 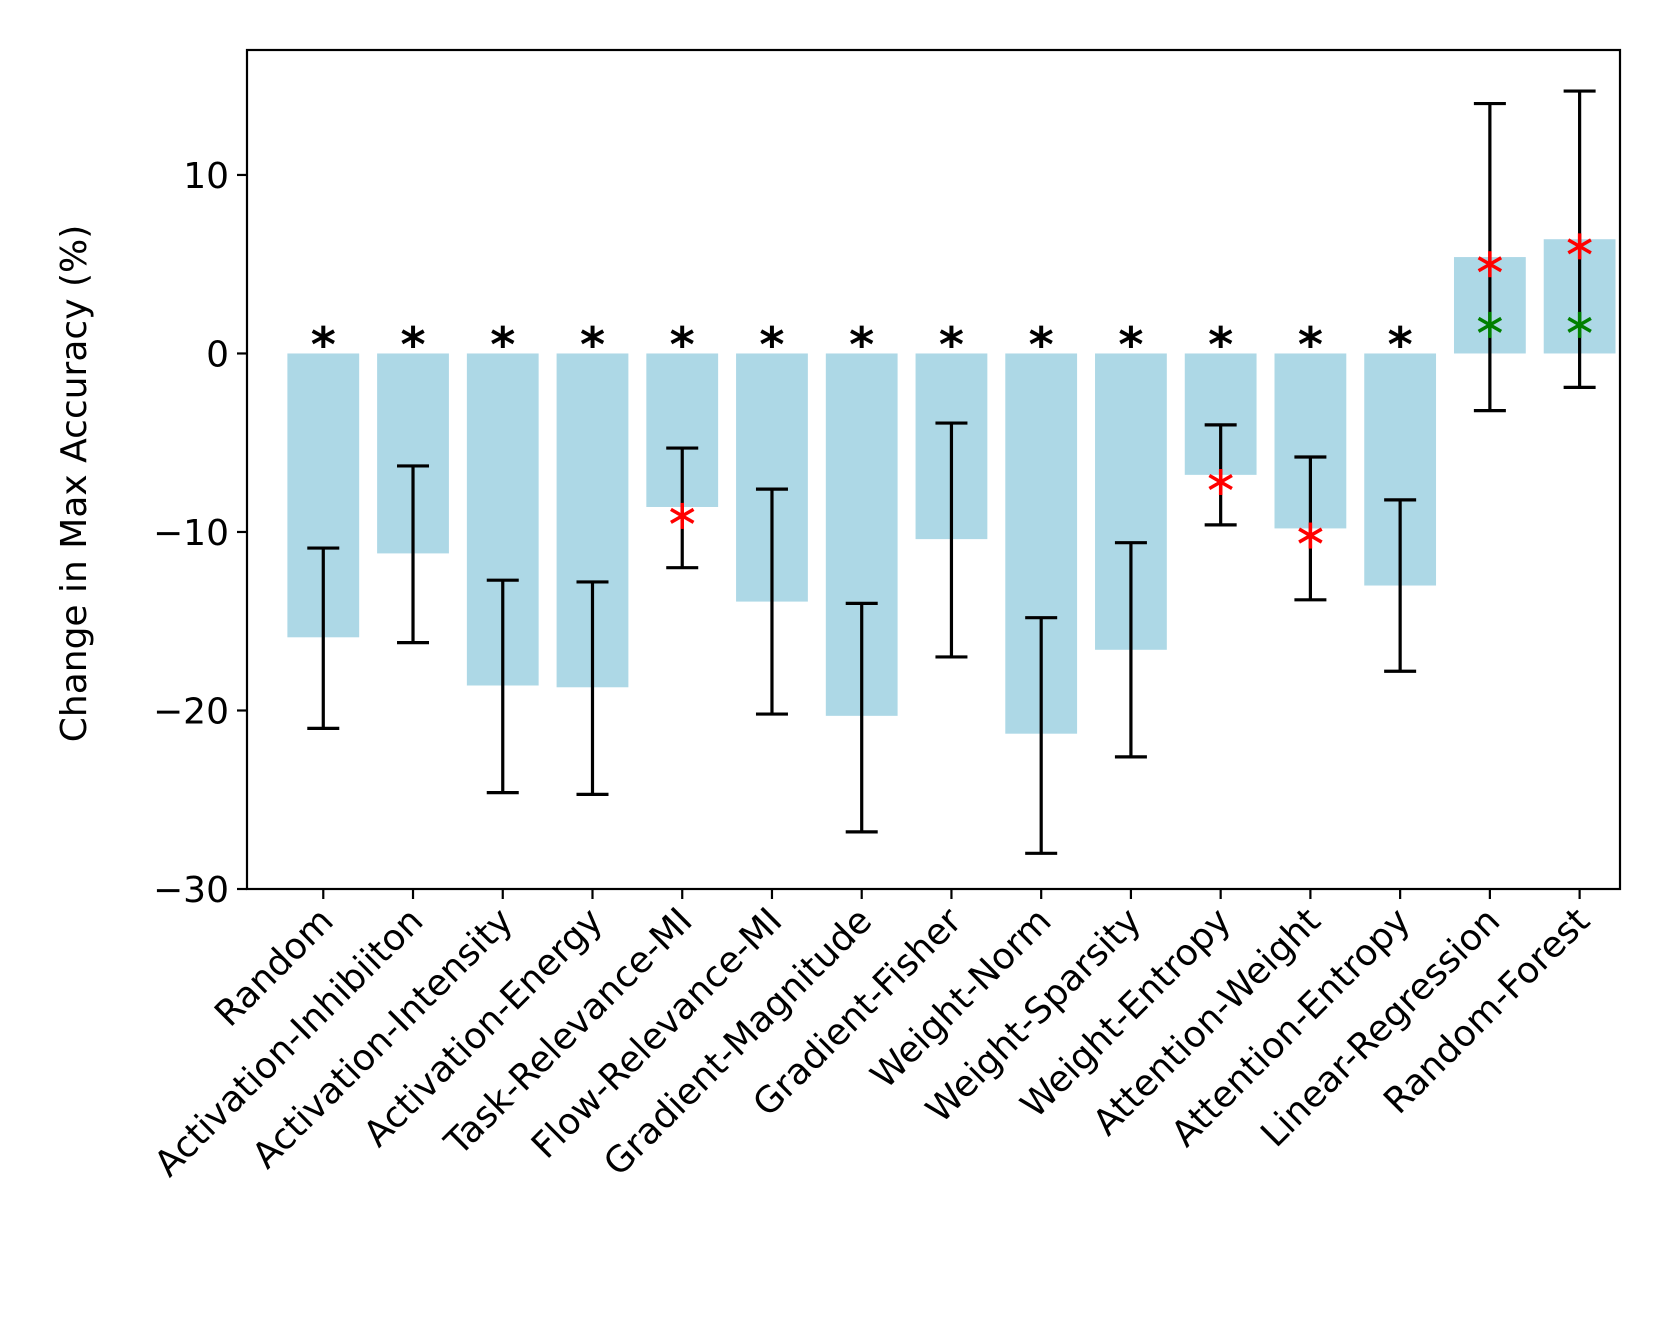 What do you see at coordinates (206, 176) in the screenshot?
I see `y-tick-label: 10` at bounding box center [206, 176].